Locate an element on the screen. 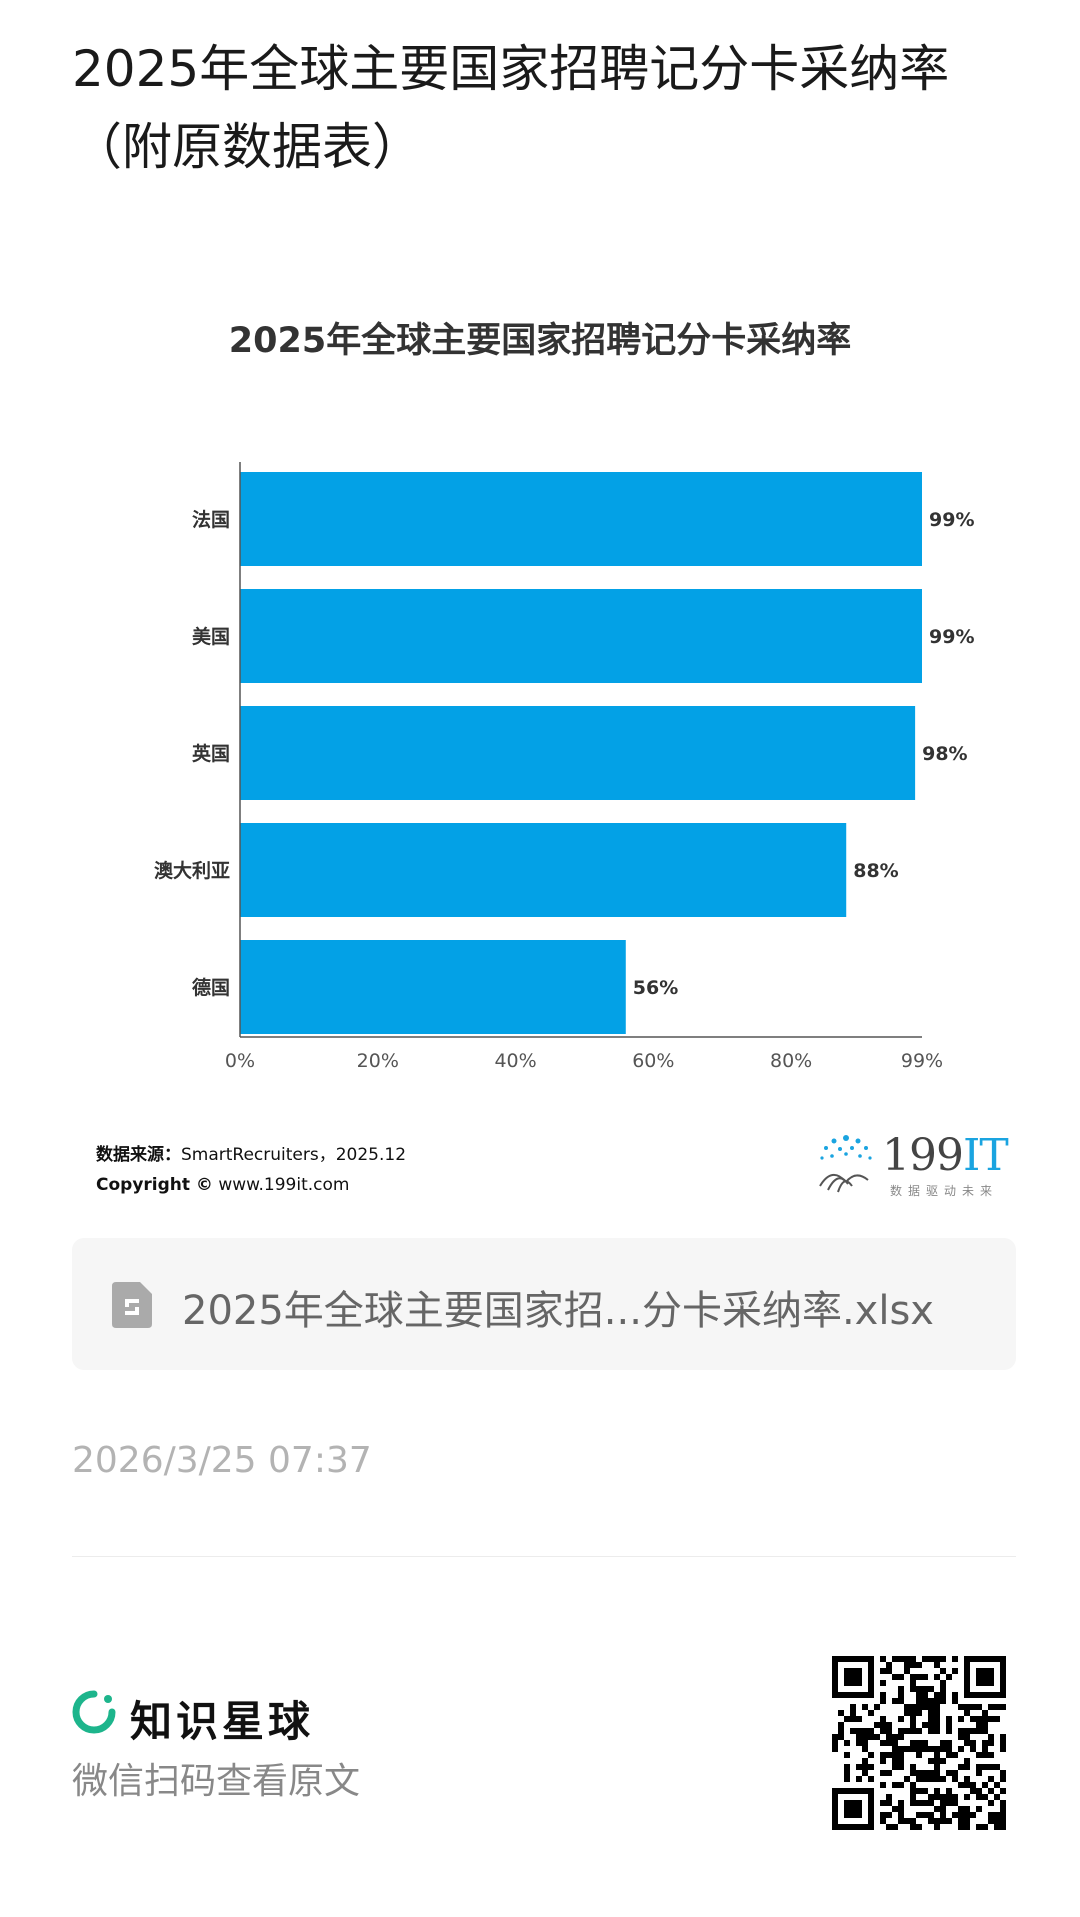 The height and width of the screenshot is (1917, 1080). category-label: 澳大利亚 is located at coordinates (192, 870).